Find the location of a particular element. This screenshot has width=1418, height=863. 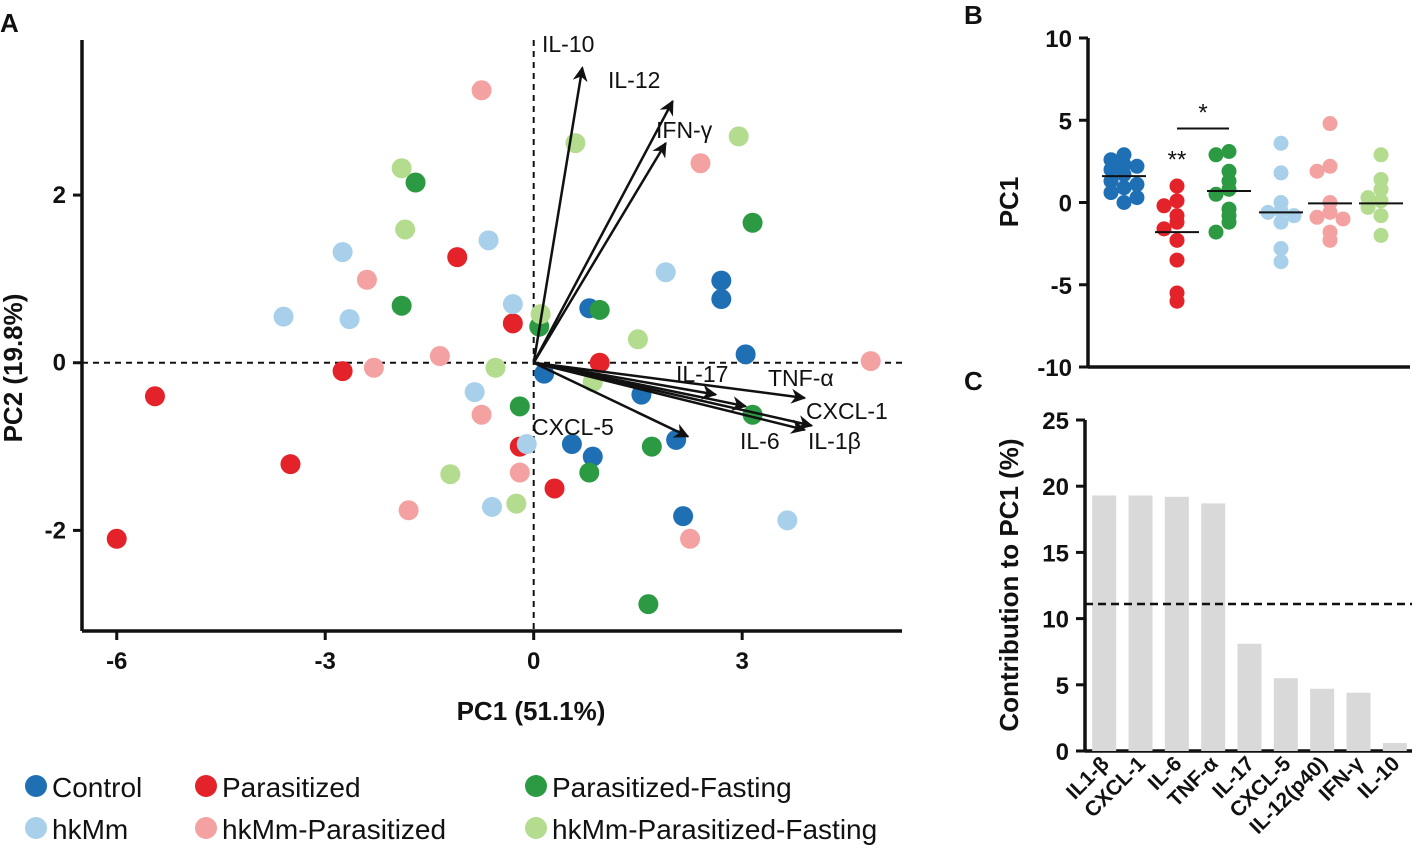

pc1-y-tick-label: -10 is located at coordinates (1054, 368).